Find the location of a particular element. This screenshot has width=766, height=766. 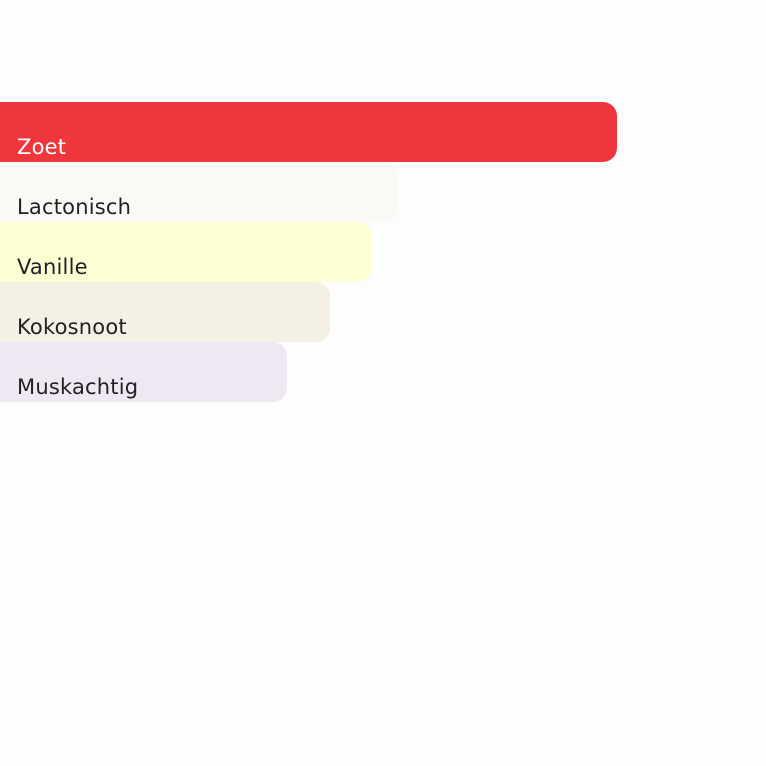

bar-label: Zoet is located at coordinates (42, 147).